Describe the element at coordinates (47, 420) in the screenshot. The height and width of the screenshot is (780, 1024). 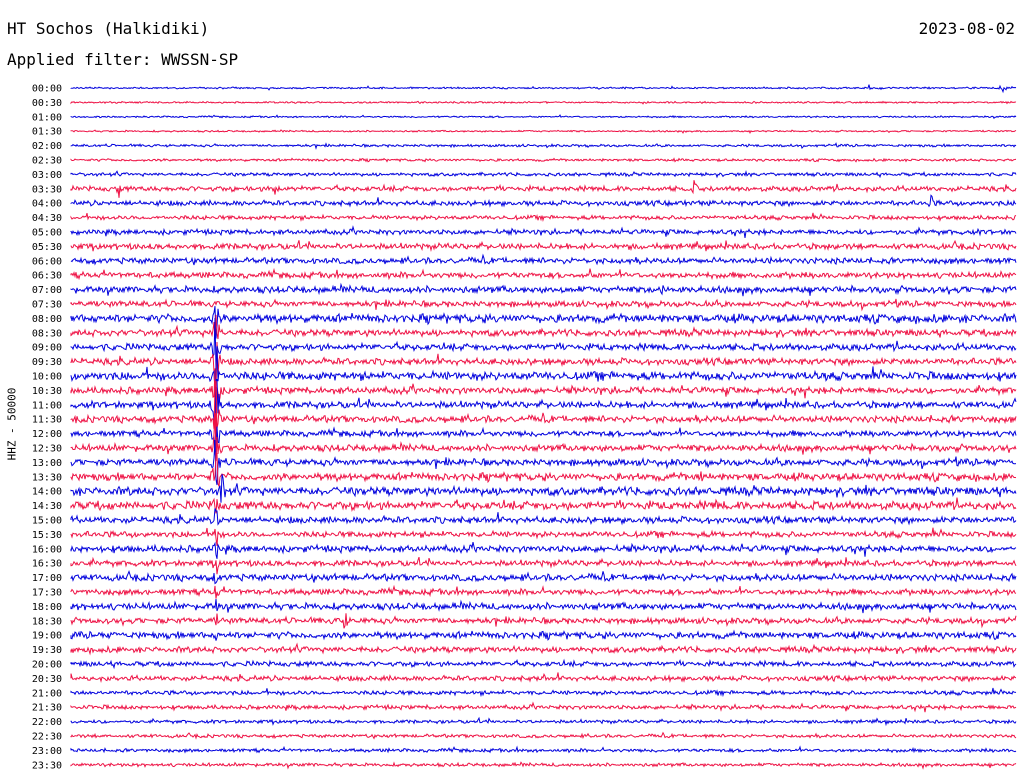
I see `row-label: 11:30` at that location.